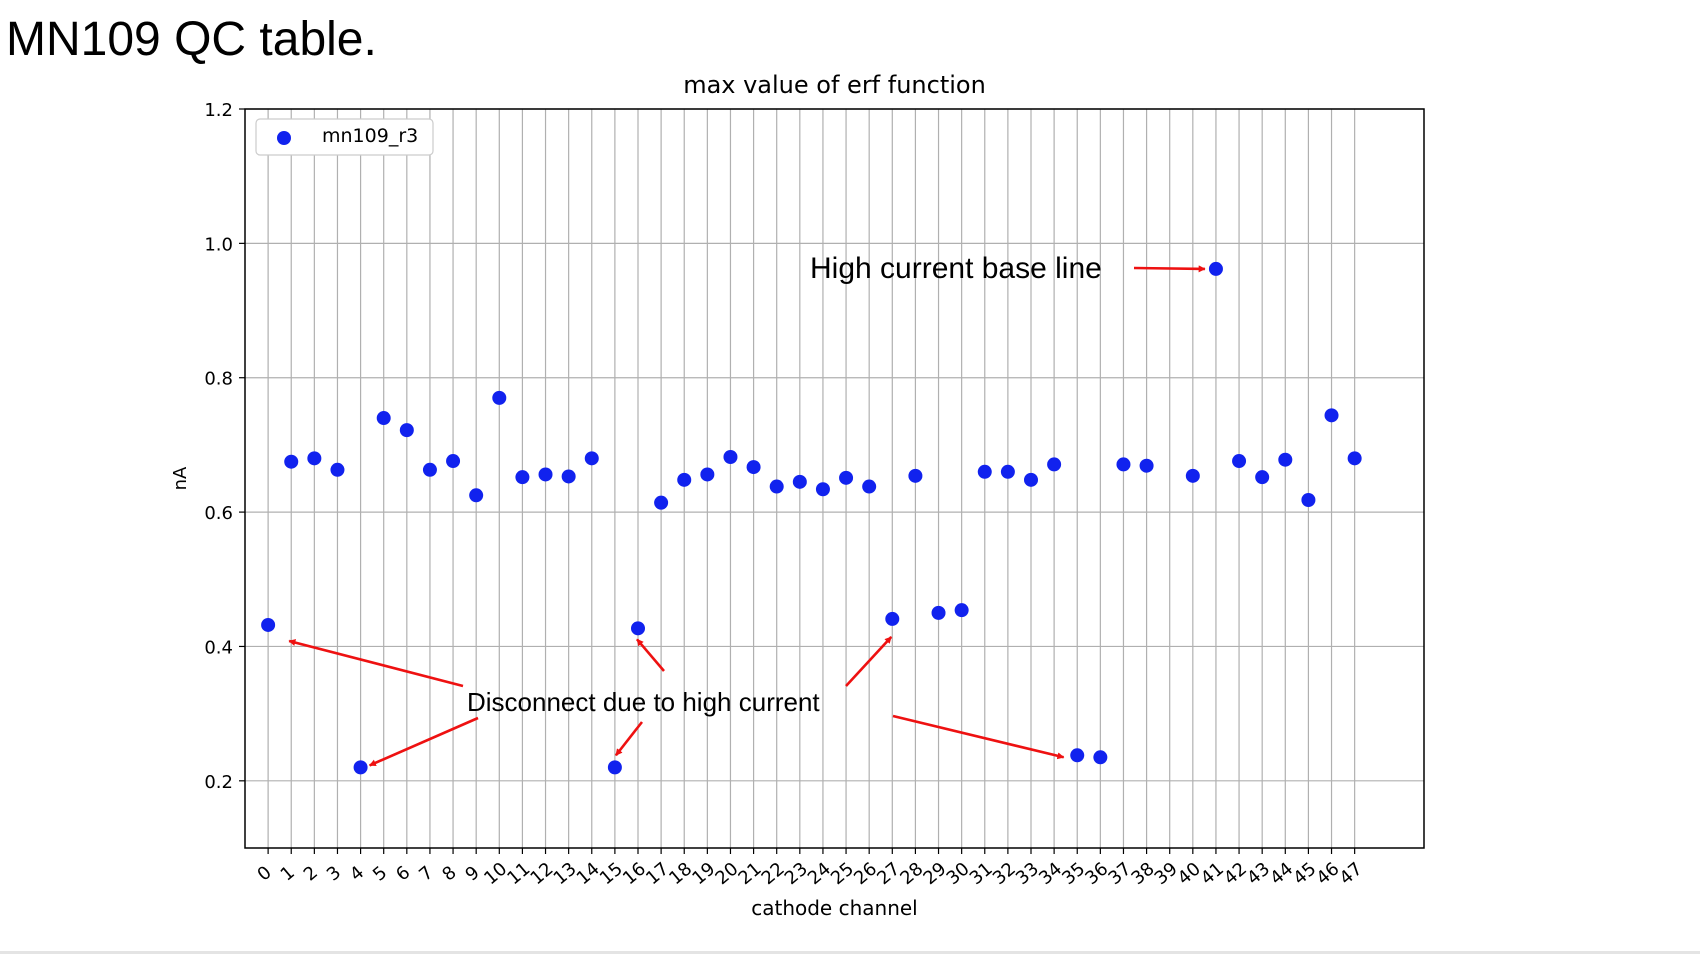 The width and height of the screenshot is (1700, 954). I want to click on x-tick-label: 3, so click(334, 873).